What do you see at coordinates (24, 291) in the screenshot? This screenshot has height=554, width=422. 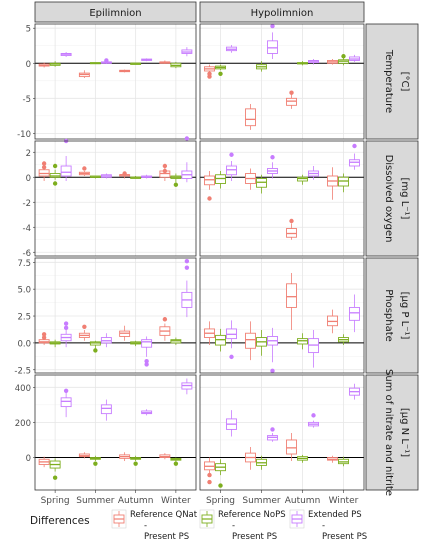 I see `y-tick-label: 5.0` at bounding box center [24, 291].